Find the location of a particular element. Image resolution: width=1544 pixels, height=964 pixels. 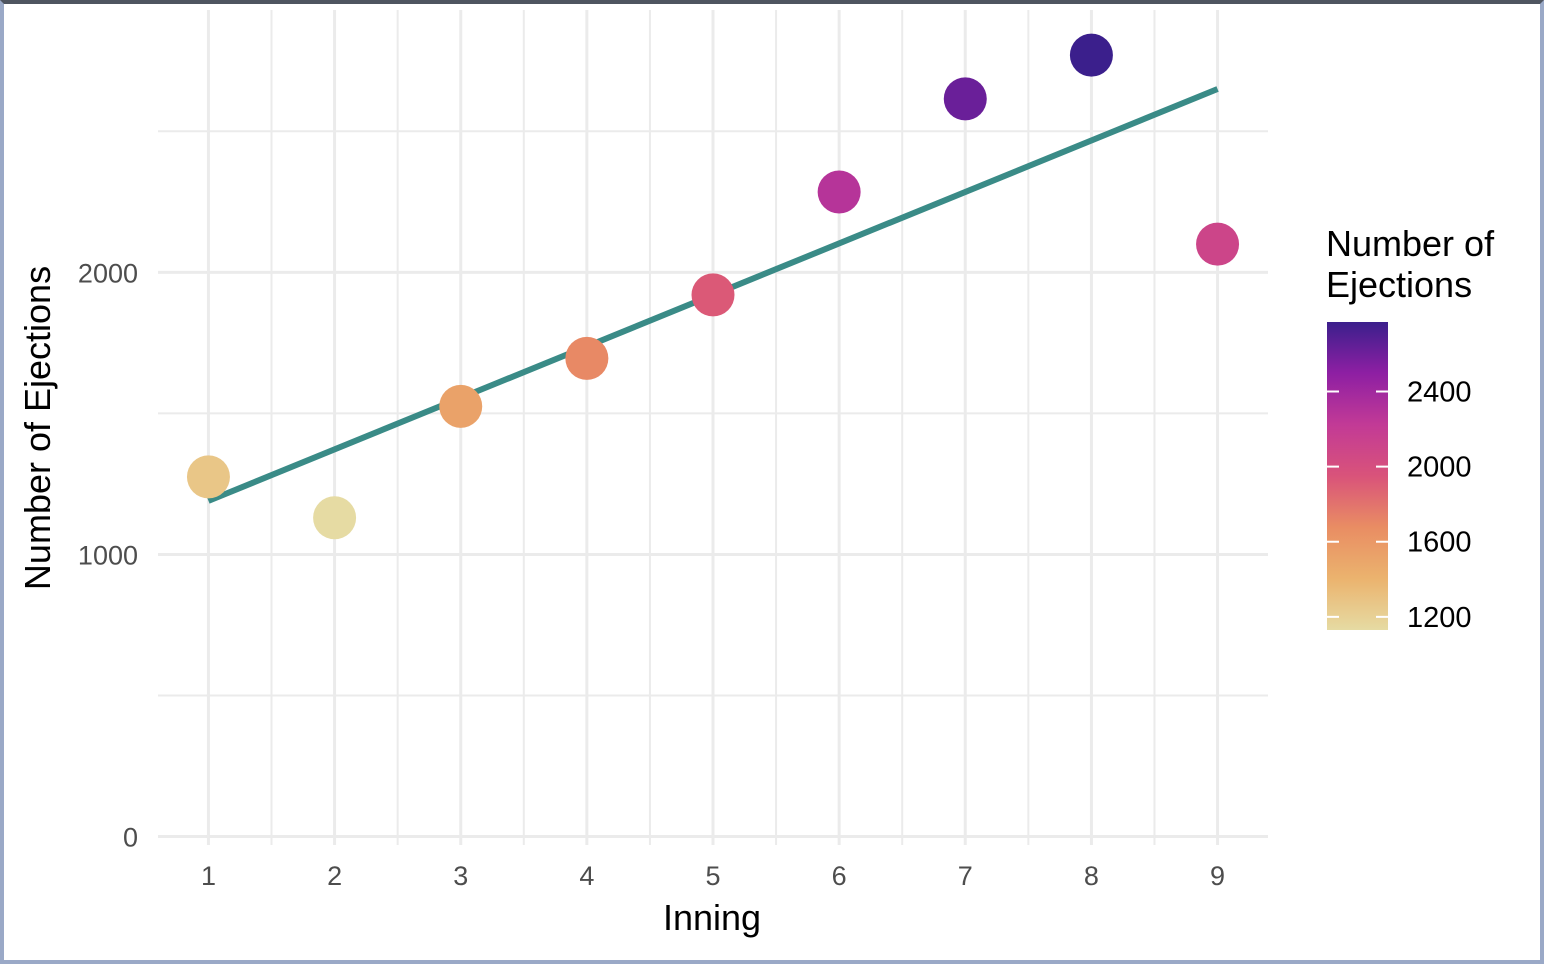

x-tick-label: 2 is located at coordinates (334, 876).